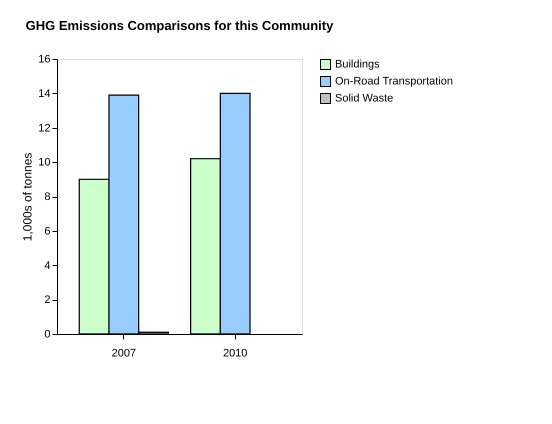  What do you see at coordinates (47, 300) in the screenshot?
I see `y-tick-label: 2` at bounding box center [47, 300].